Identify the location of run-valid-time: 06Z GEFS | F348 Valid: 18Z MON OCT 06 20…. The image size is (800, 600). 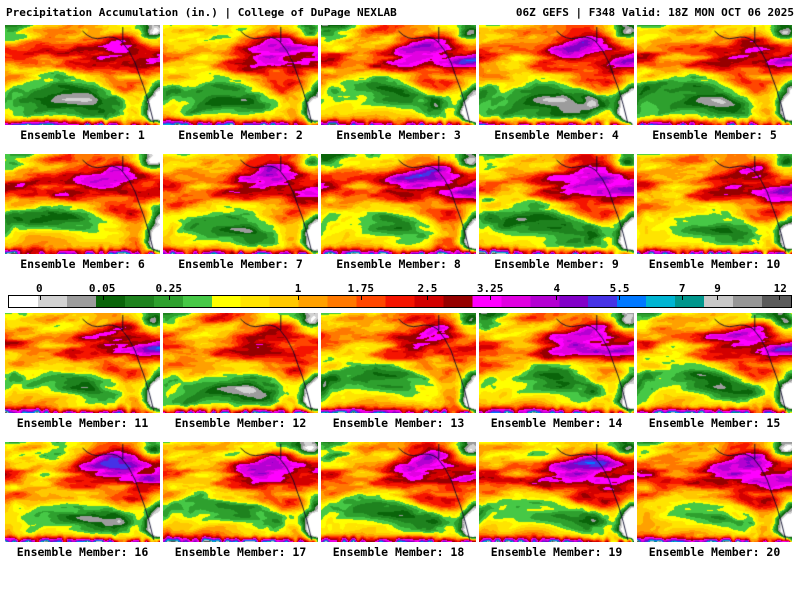
(654, 12).